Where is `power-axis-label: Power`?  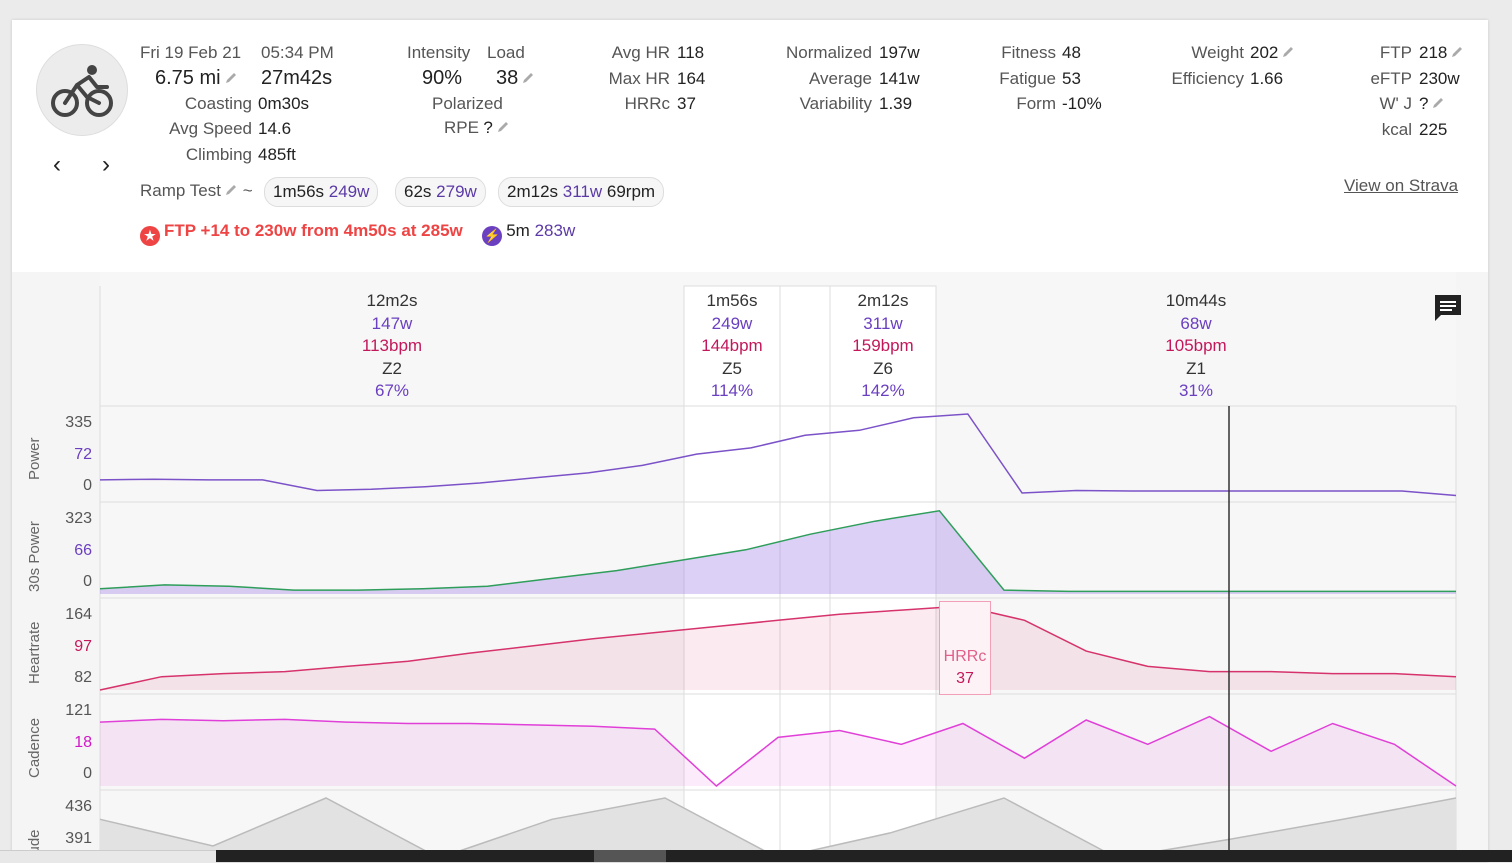 power-axis-label: Power is located at coordinates (34, 458).